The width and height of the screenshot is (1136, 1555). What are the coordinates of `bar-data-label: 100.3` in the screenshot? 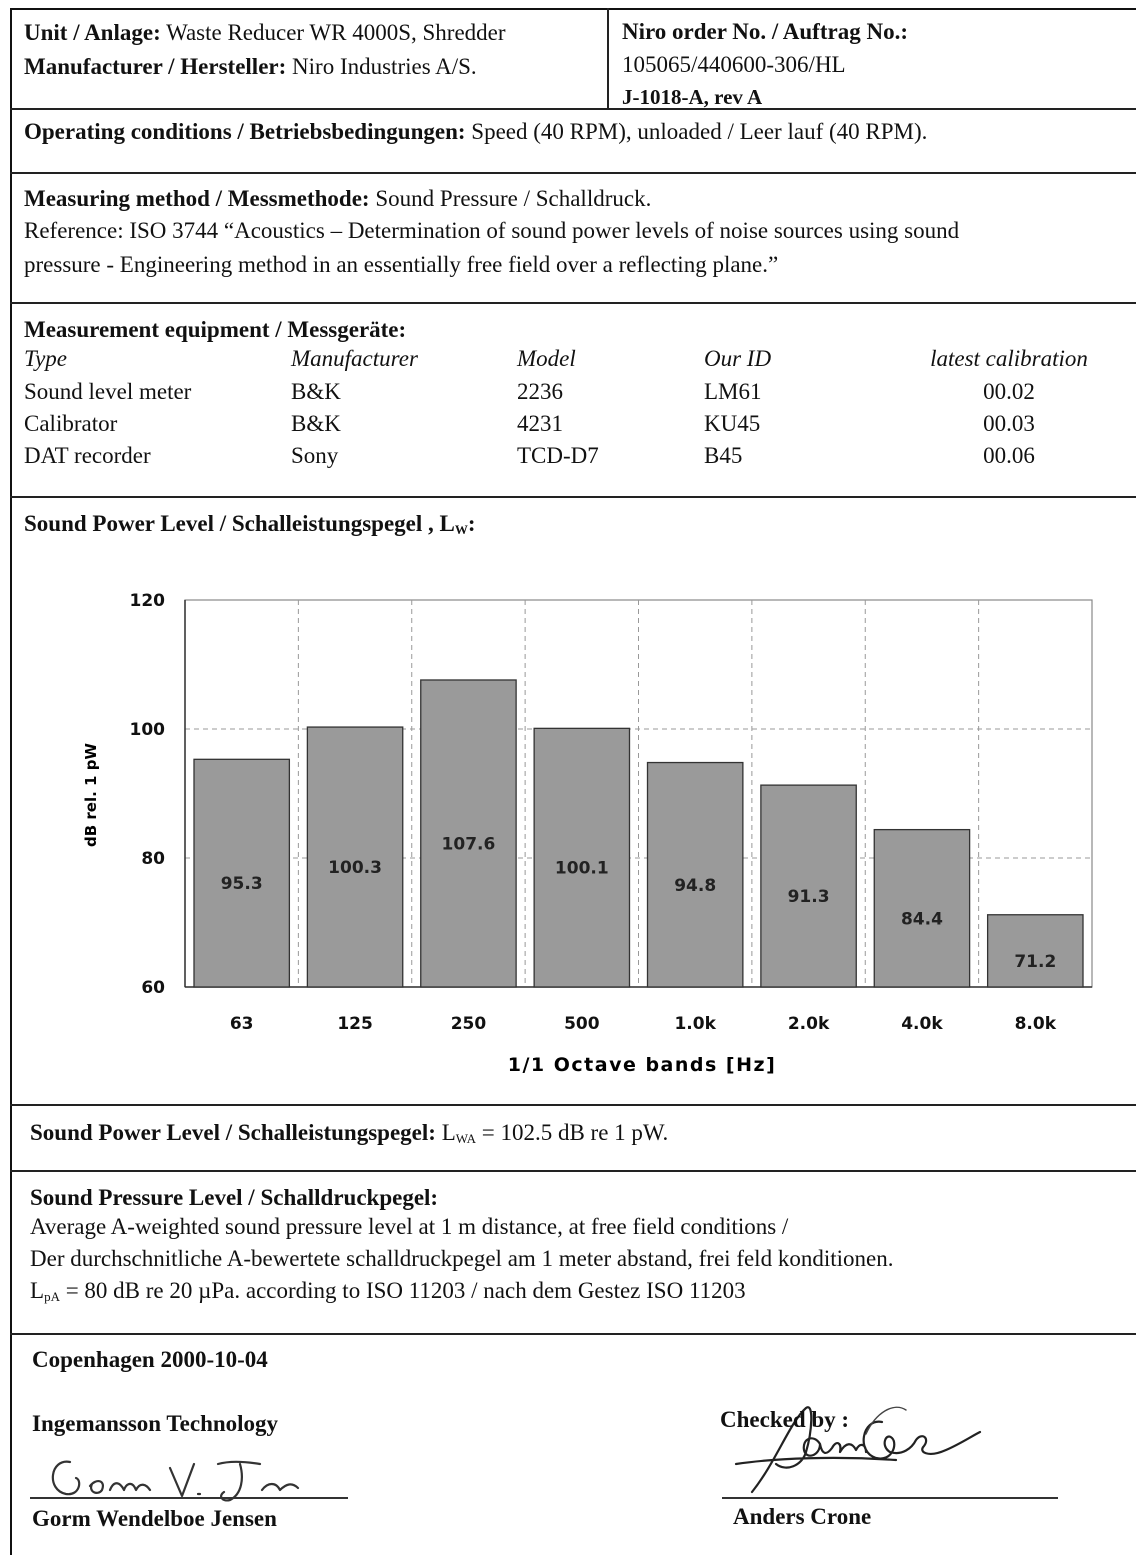 It's located at (355, 868).